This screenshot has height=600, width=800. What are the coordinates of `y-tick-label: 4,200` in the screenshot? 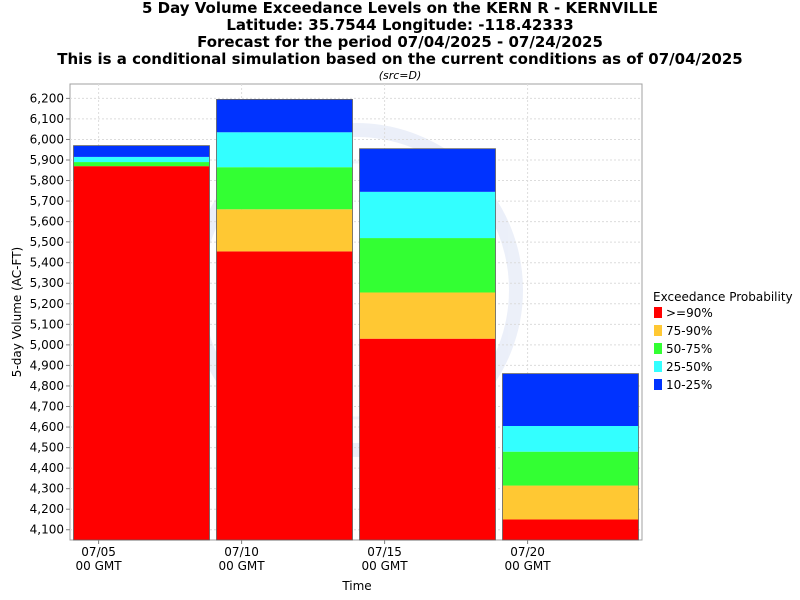 It's located at (47, 509).